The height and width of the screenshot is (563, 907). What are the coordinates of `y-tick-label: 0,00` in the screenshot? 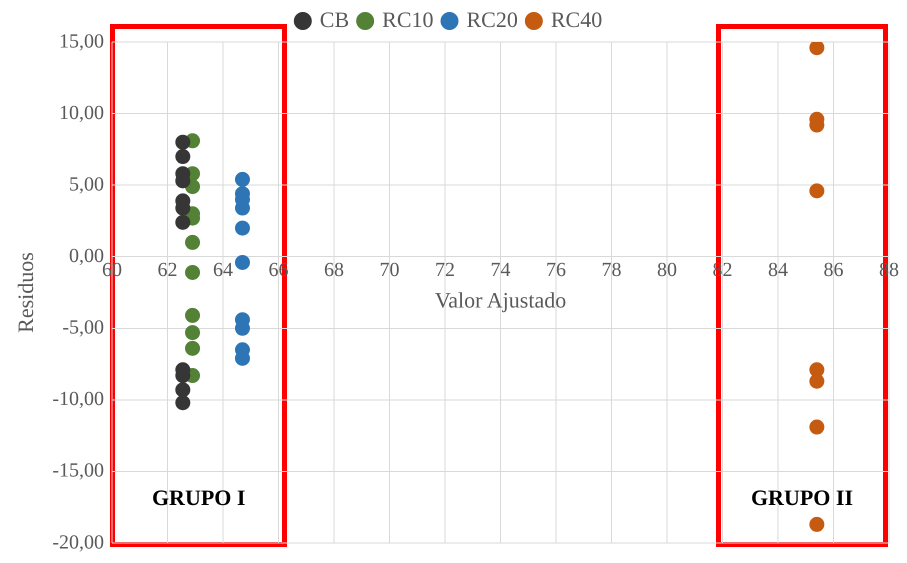 It's located at (86, 255).